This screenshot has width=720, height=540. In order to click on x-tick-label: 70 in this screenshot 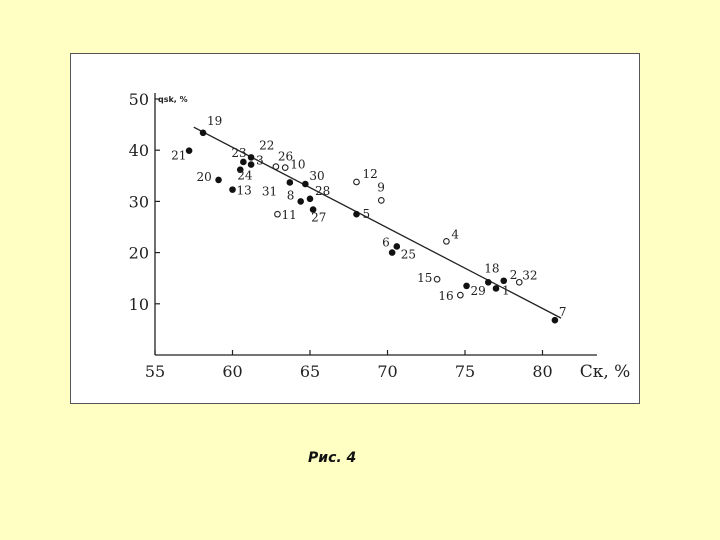, I will do `click(387, 371)`.